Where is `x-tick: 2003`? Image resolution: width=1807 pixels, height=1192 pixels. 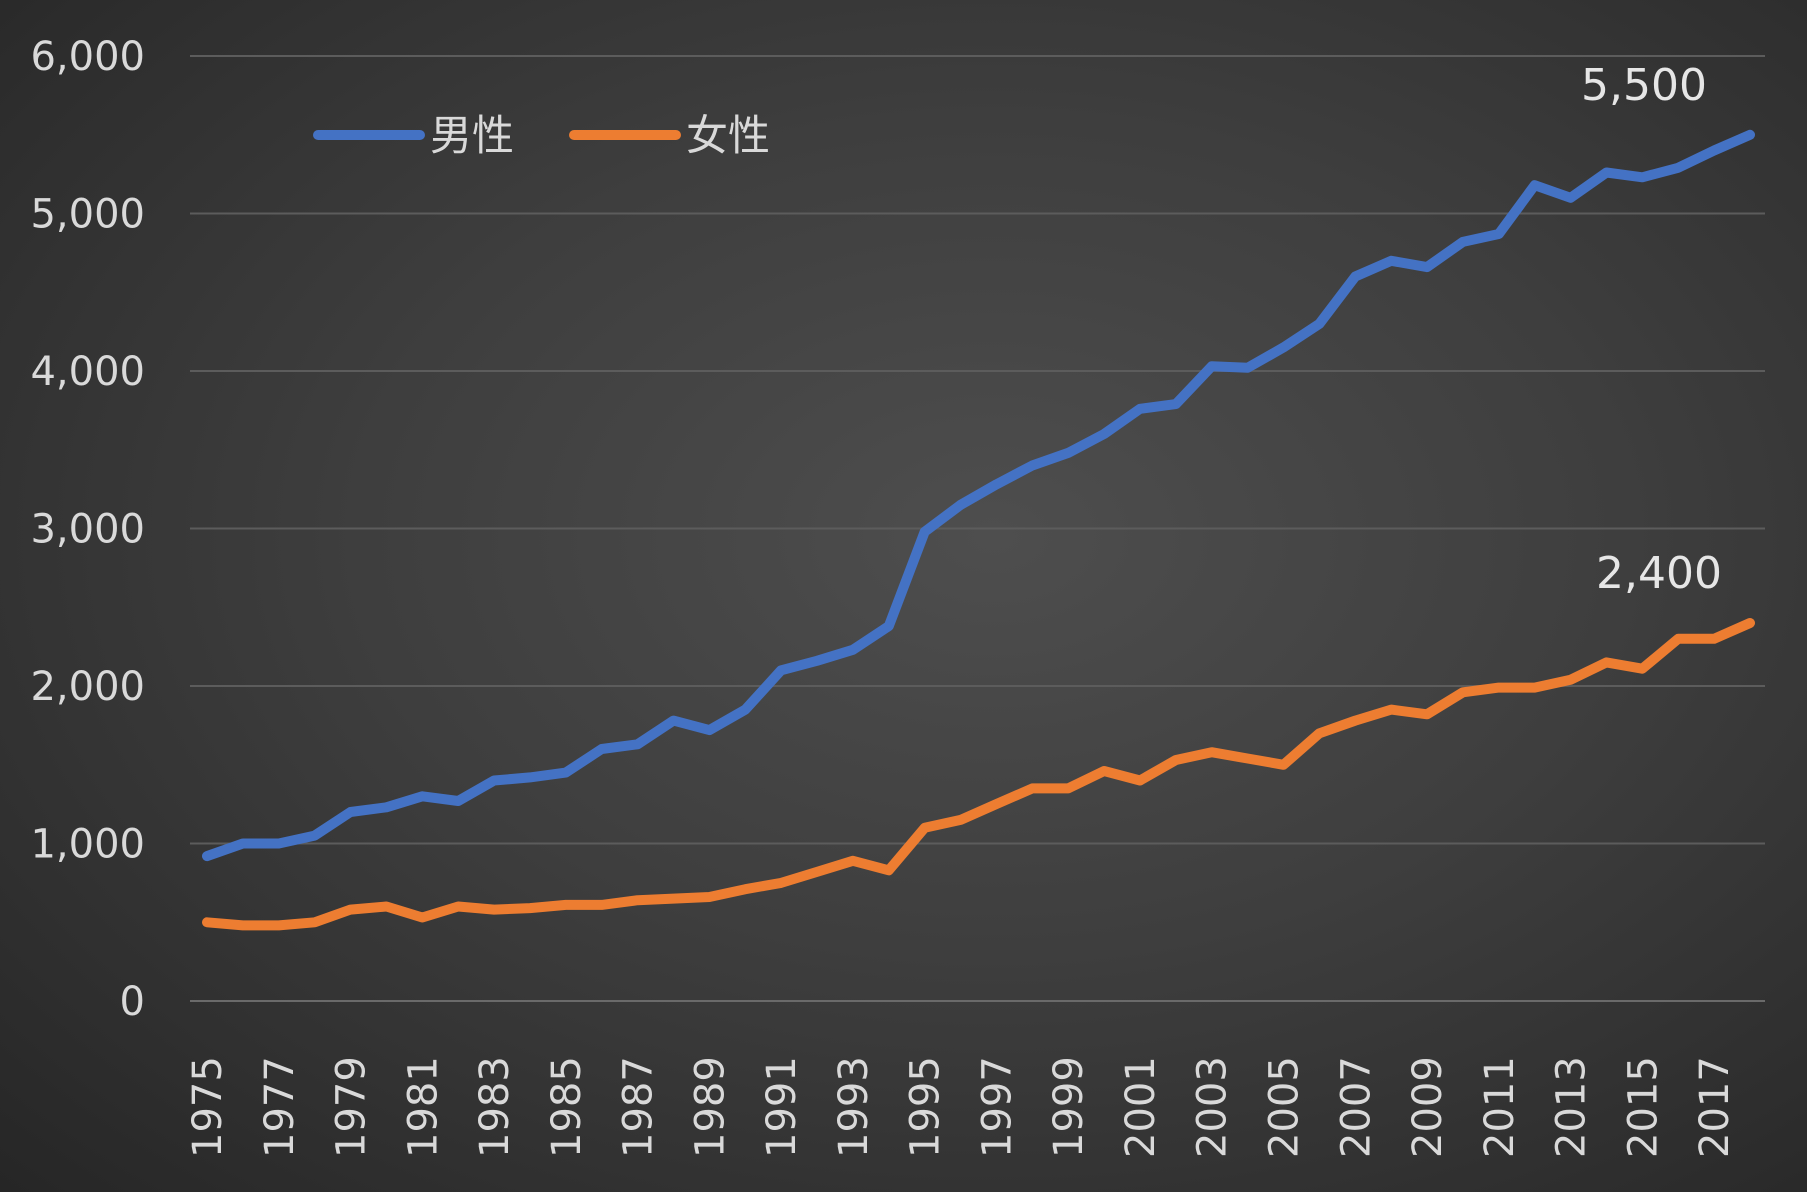 x-tick: 2003 is located at coordinates (1213, 1107).